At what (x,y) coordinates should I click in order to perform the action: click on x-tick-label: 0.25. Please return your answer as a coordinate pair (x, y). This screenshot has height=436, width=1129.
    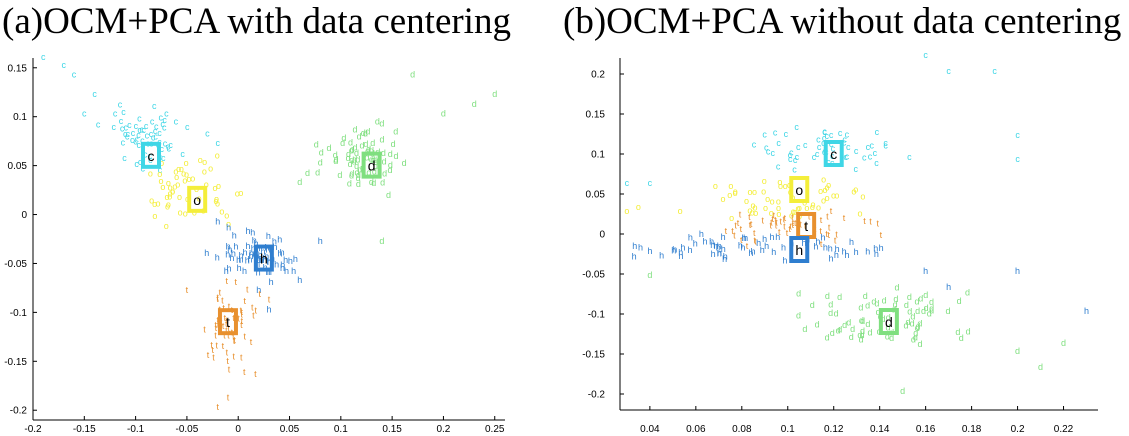
    Looking at the image, I should click on (495, 429).